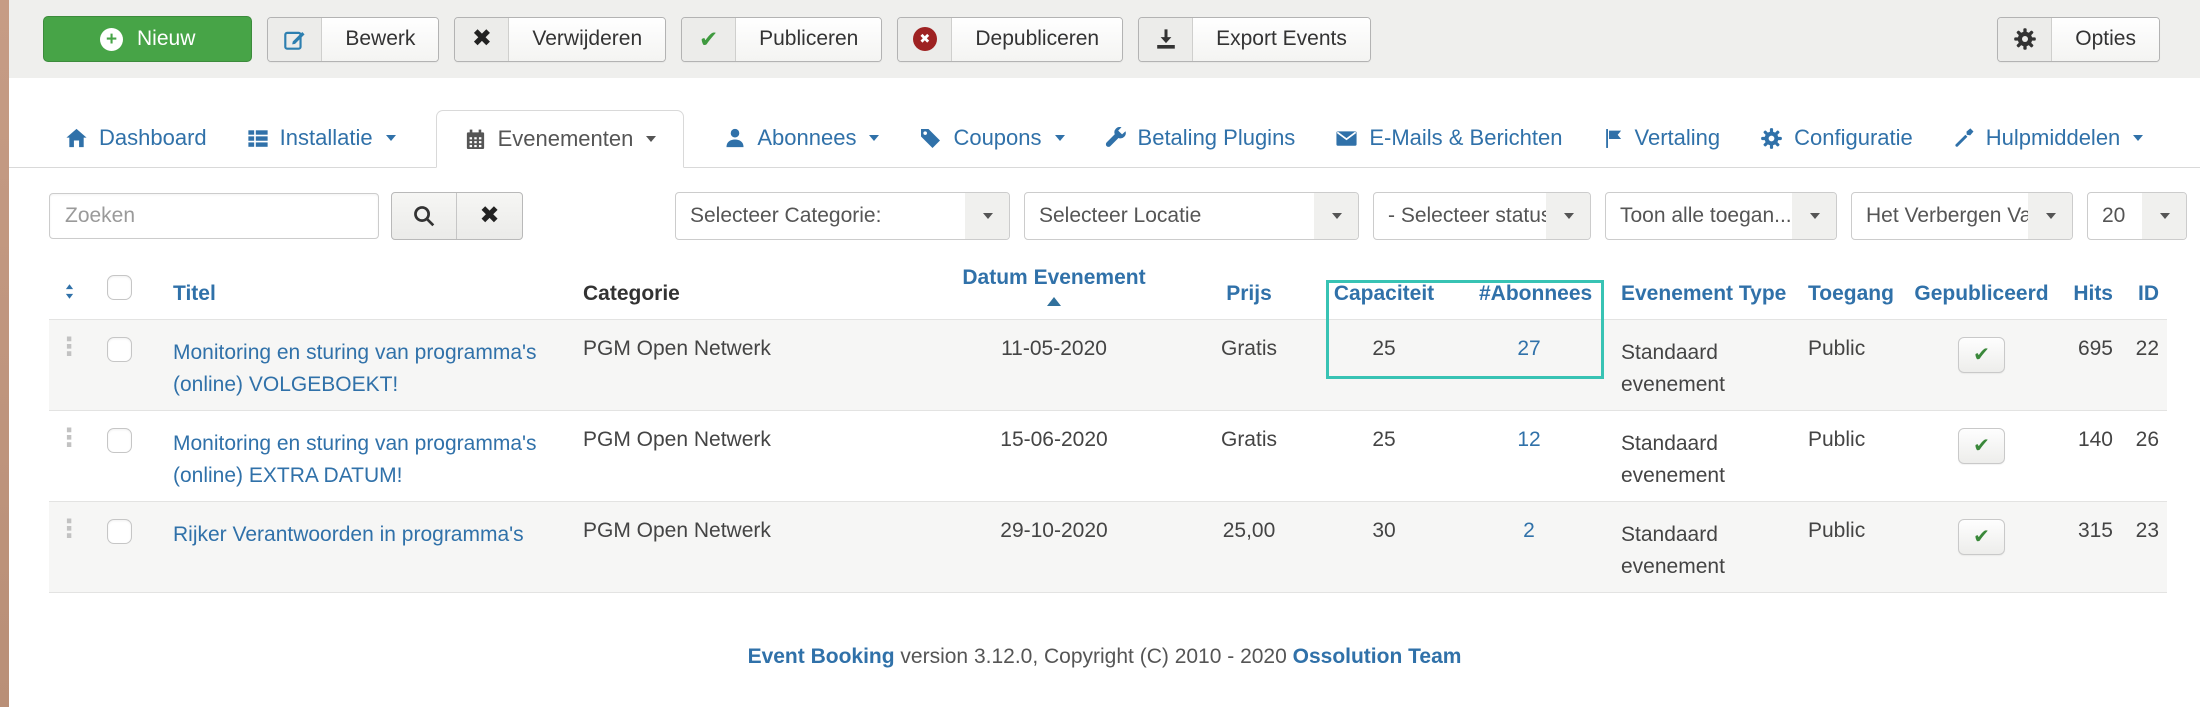 The height and width of the screenshot is (707, 2200). Describe the element at coordinates (1704, 293) in the screenshot. I see `event-type-sort-header: Evenement Type` at that location.